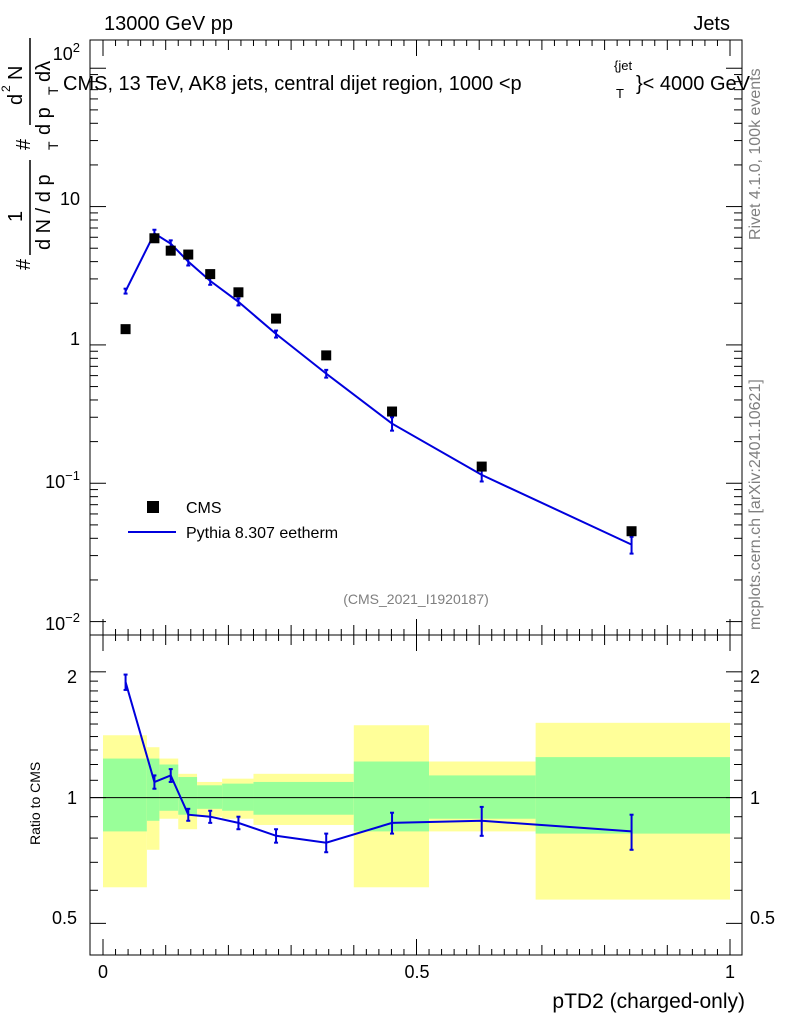 Image resolution: width=786 pixels, height=1024 pixels. What do you see at coordinates (693, 84) in the screenshot?
I see `title-tail: }< 4000 GeV` at bounding box center [693, 84].